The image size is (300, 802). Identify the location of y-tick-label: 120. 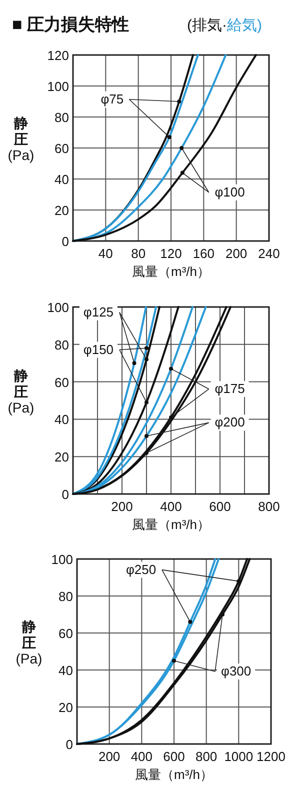
(58, 55).